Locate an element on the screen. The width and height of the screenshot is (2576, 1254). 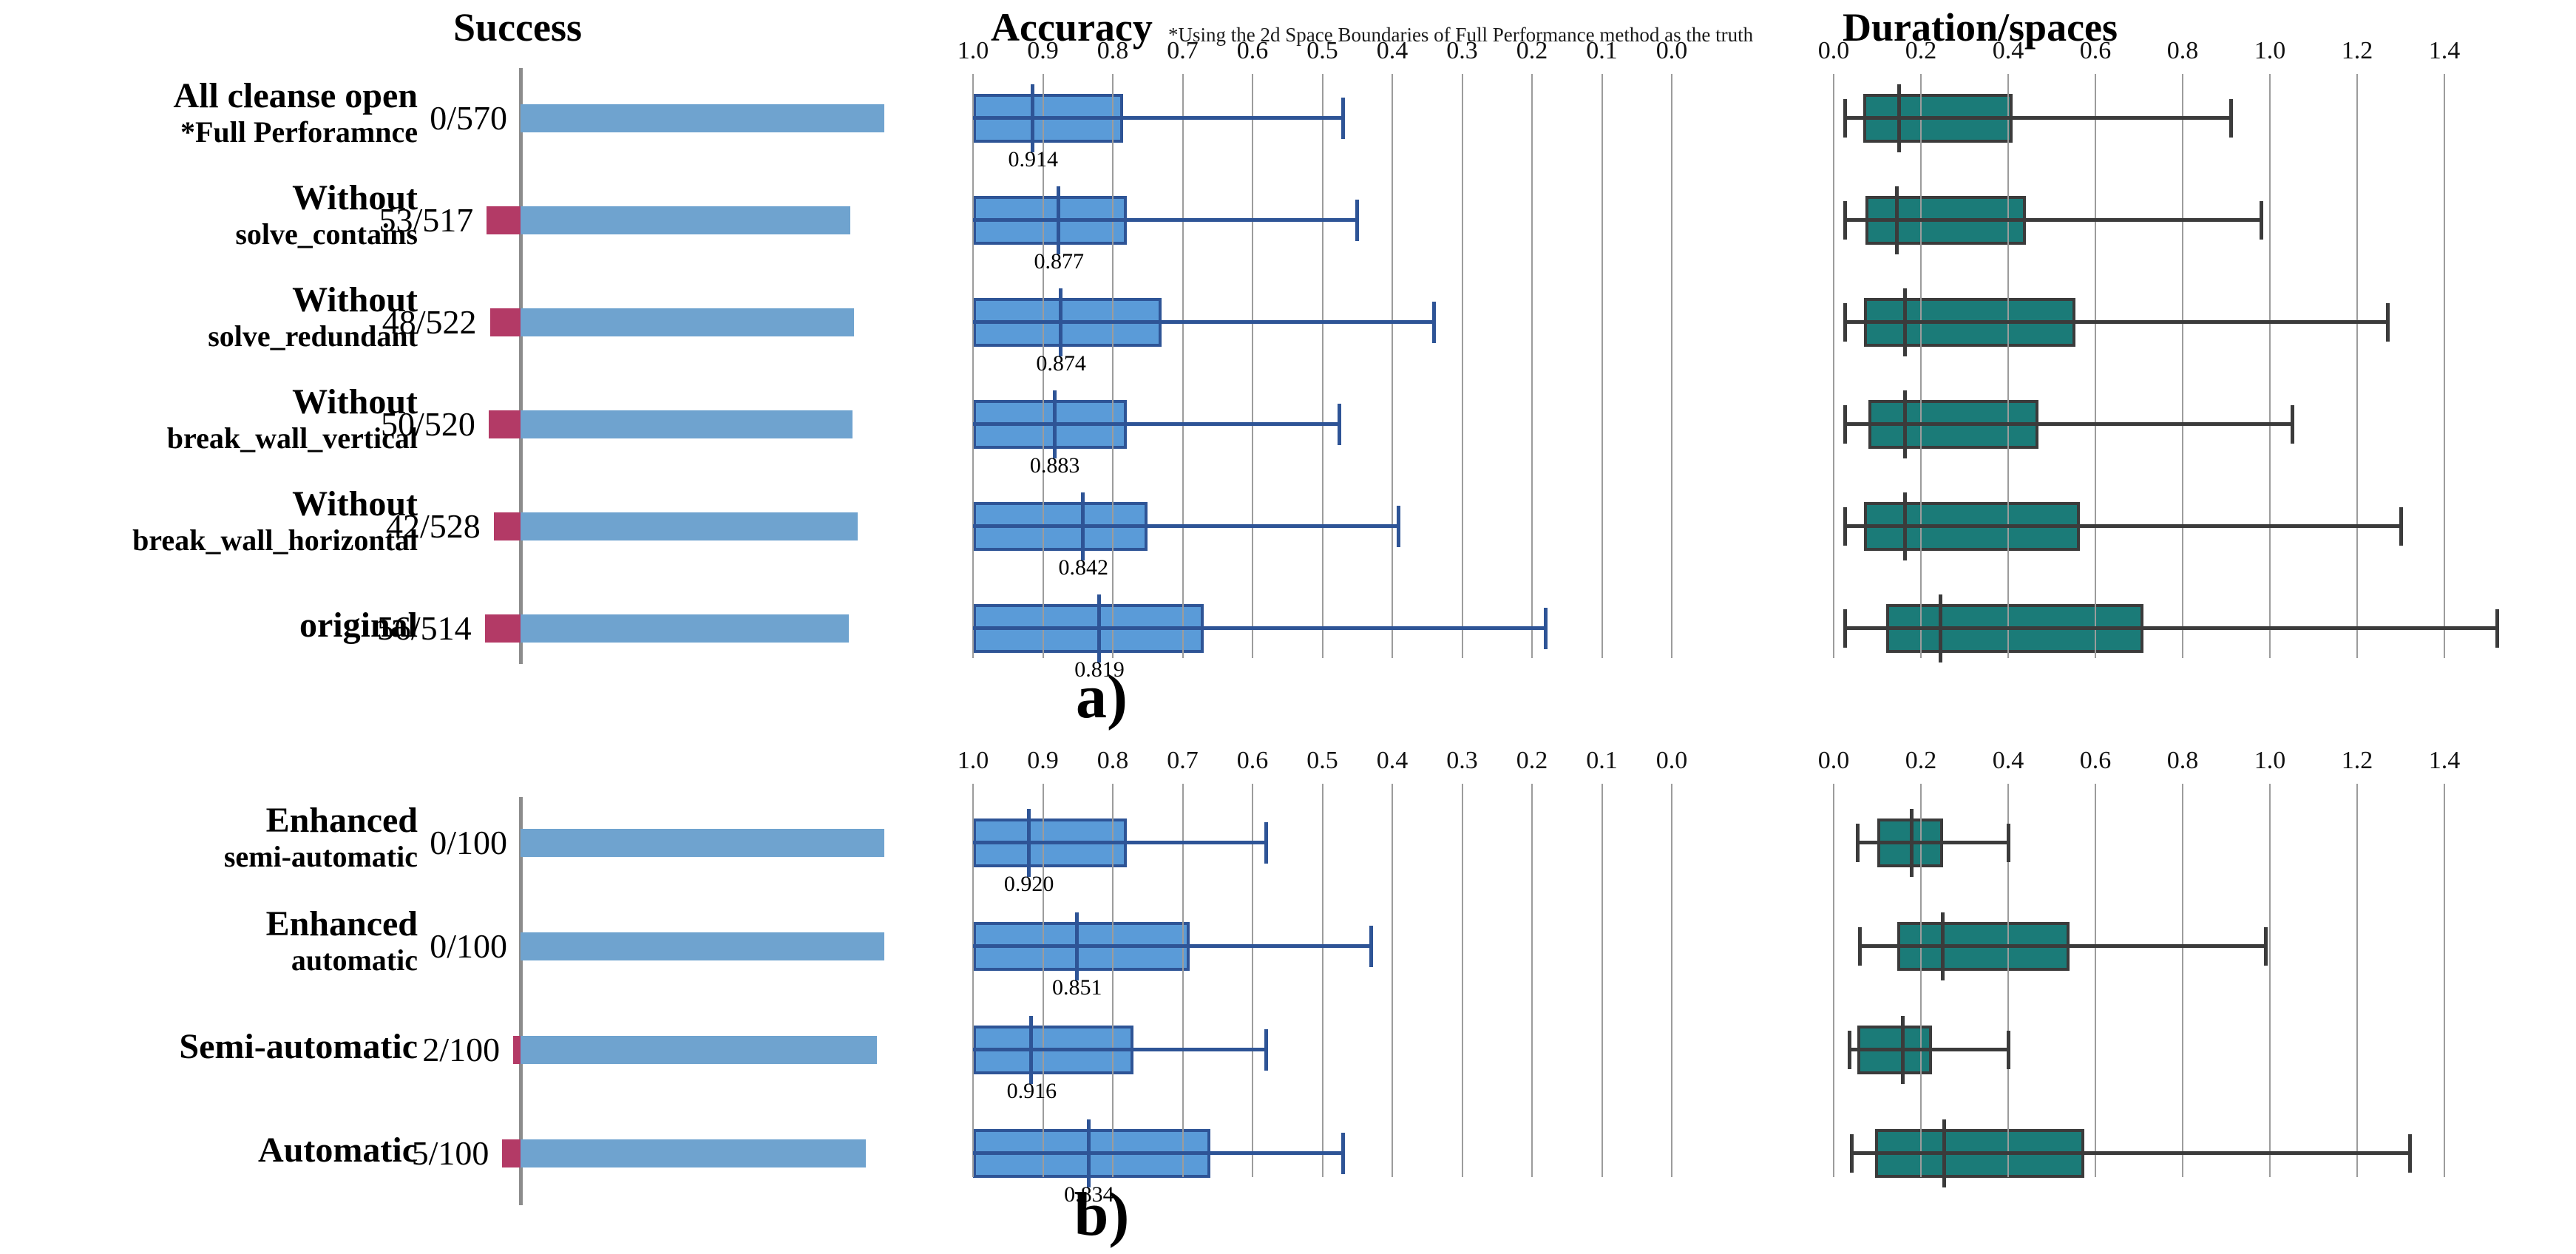
row-label-line2: break_wall_horizontal is located at coordinates (275, 540).